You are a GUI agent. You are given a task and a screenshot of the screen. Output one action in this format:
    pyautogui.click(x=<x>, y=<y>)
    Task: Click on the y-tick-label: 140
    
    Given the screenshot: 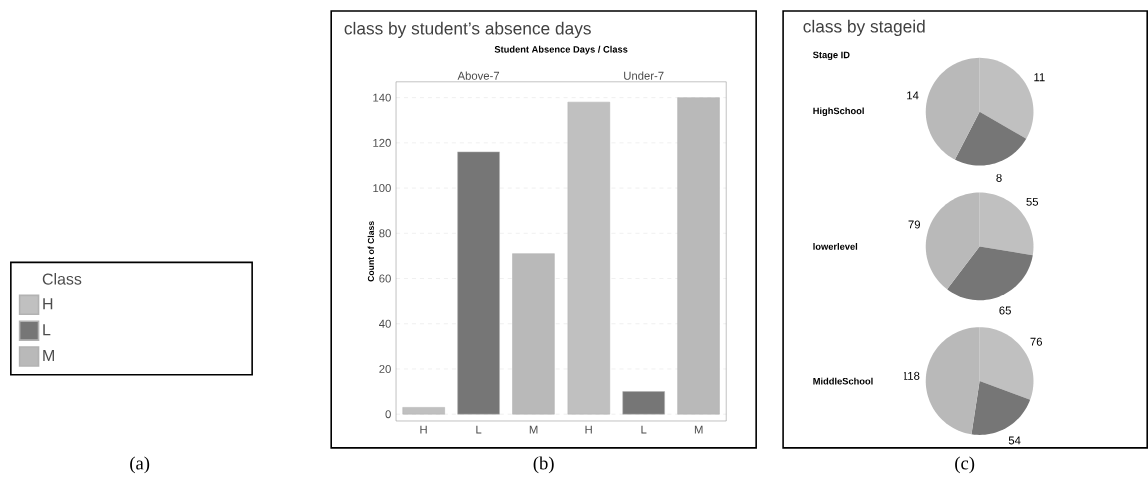 What is the action you would take?
    pyautogui.click(x=382, y=97)
    